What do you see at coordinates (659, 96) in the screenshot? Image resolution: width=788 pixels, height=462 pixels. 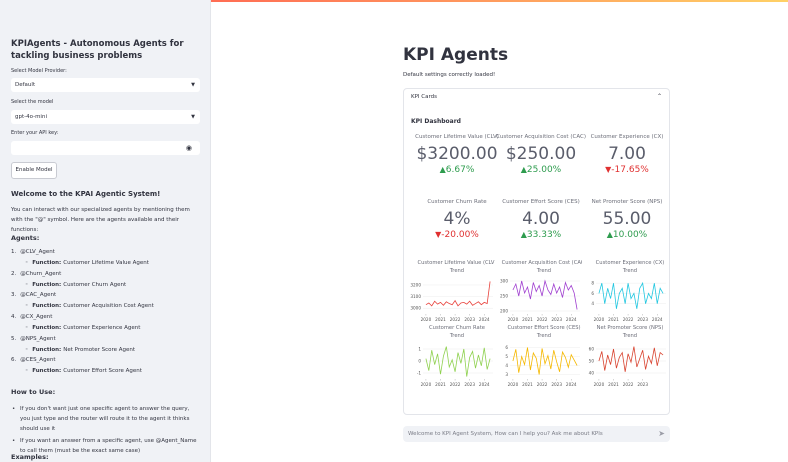 I see `caret: ⌃` at bounding box center [659, 96].